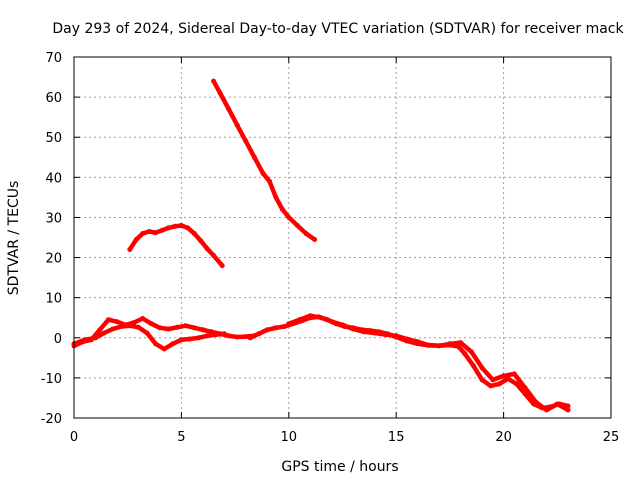  I want to click on x-tick-label: 25, so click(611, 437).